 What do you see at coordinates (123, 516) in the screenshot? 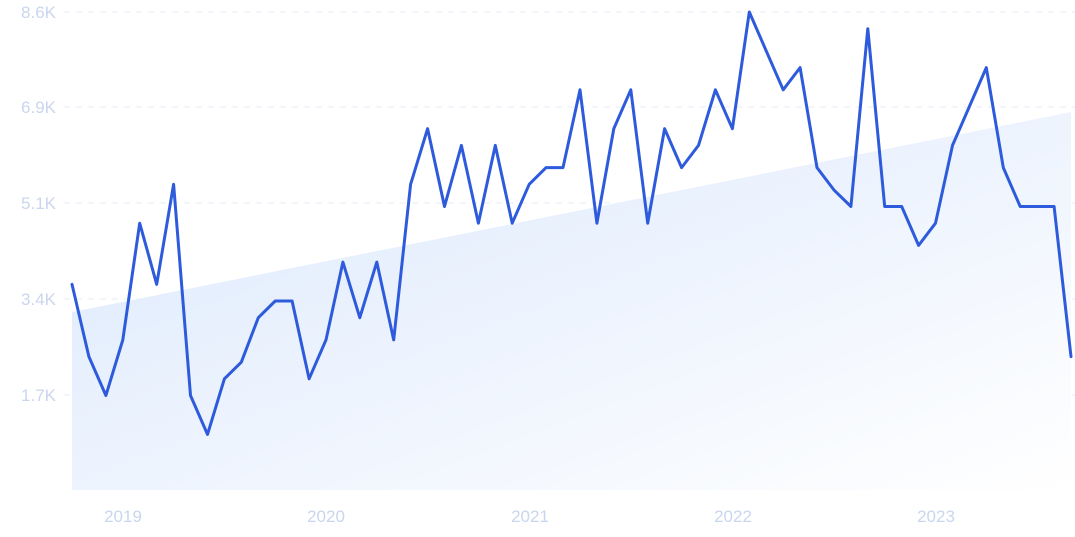
I see `x-tick-label: 2019` at bounding box center [123, 516].